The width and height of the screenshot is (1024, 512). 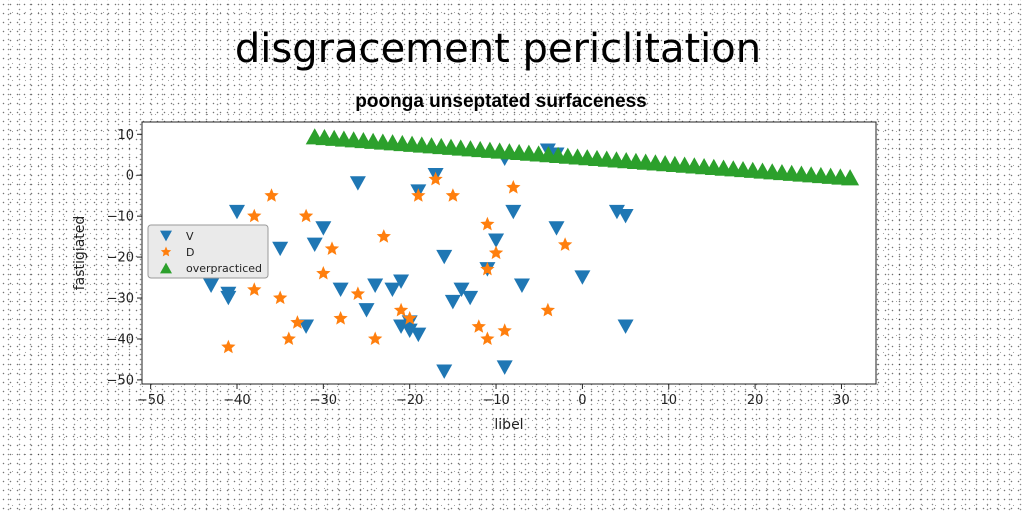 What do you see at coordinates (150, 400) in the screenshot?
I see `x-tick-label: −50` at bounding box center [150, 400].